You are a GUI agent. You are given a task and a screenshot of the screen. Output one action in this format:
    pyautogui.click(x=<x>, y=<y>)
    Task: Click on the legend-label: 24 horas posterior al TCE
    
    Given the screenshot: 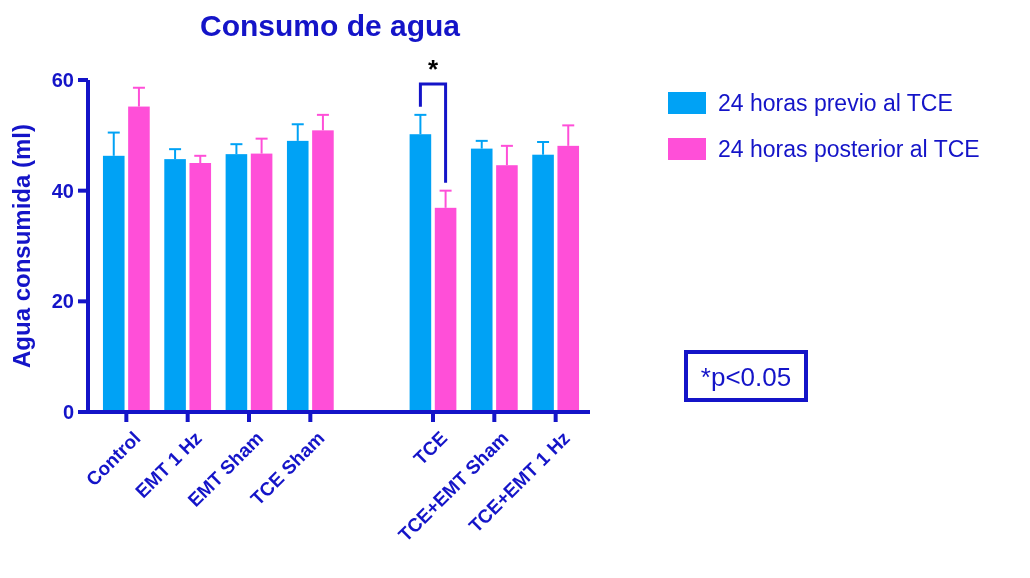 What is the action you would take?
    pyautogui.click(x=849, y=149)
    